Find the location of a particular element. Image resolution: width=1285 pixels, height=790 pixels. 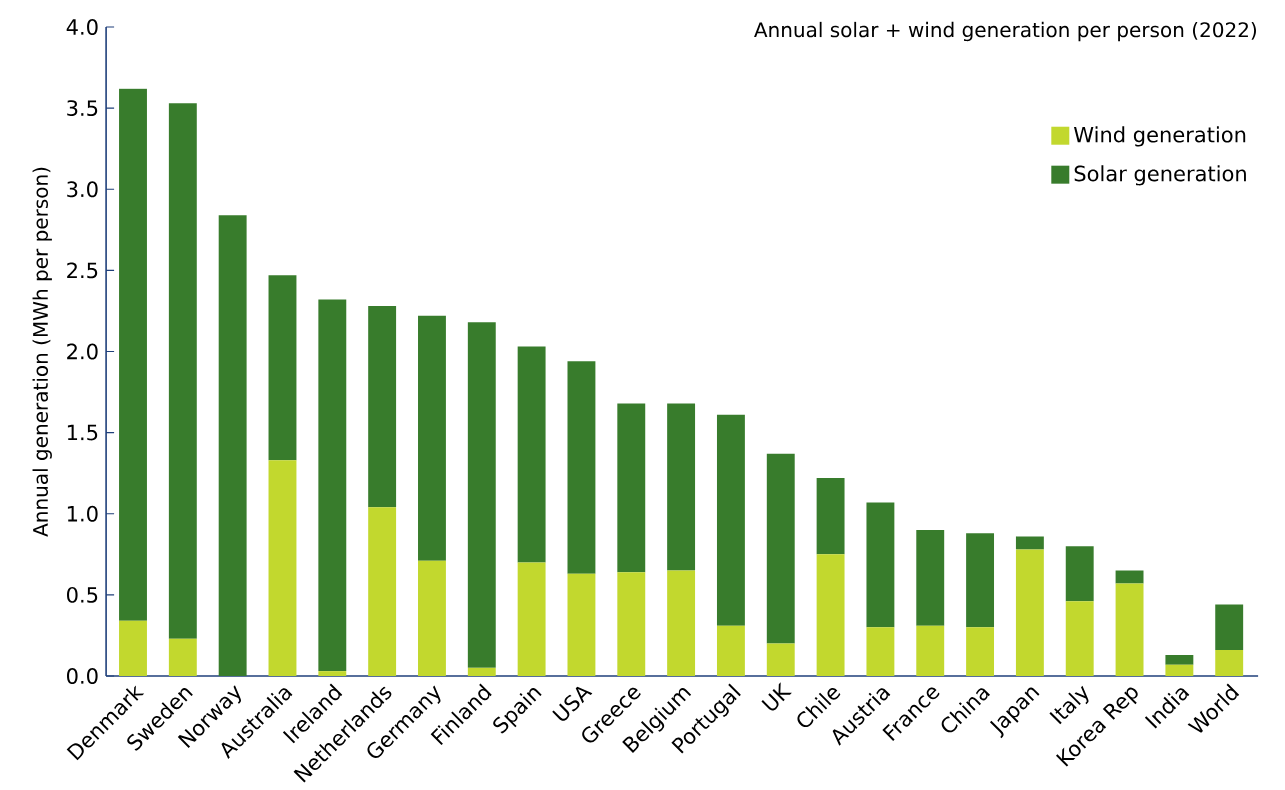

chart-title: Annual solar + wind generation per person (2022) is located at coordinates (1005, 31).